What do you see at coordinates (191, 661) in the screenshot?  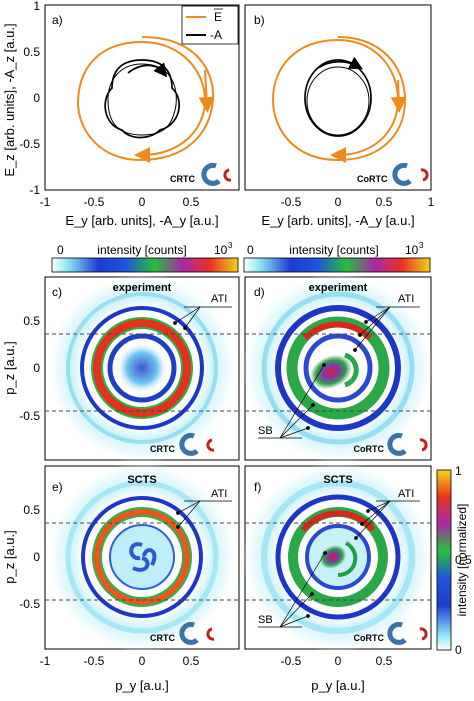 I see `xtick-e-4: 0.5` at bounding box center [191, 661].